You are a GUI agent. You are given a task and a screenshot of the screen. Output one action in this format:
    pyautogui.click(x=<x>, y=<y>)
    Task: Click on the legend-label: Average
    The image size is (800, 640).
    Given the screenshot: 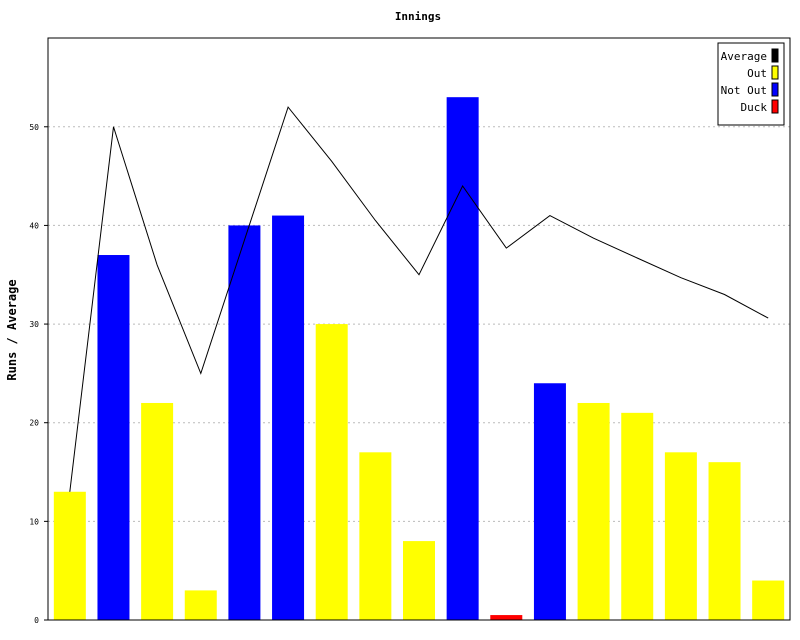 What is the action you would take?
    pyautogui.click(x=744, y=56)
    